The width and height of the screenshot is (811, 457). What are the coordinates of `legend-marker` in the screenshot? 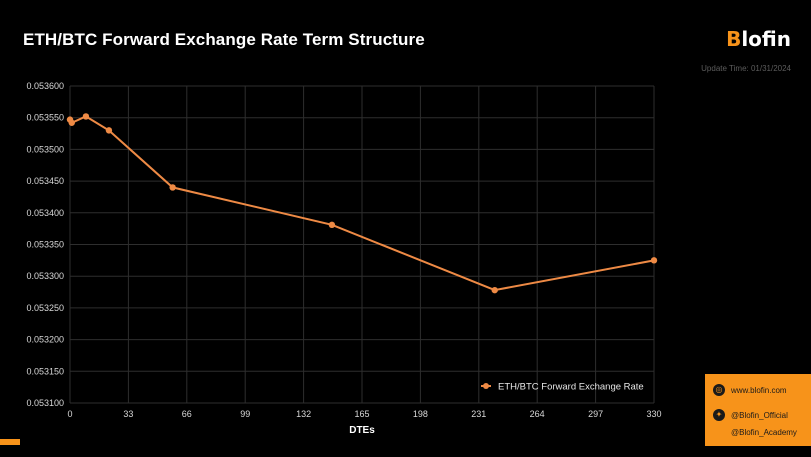 It's located at (486, 386).